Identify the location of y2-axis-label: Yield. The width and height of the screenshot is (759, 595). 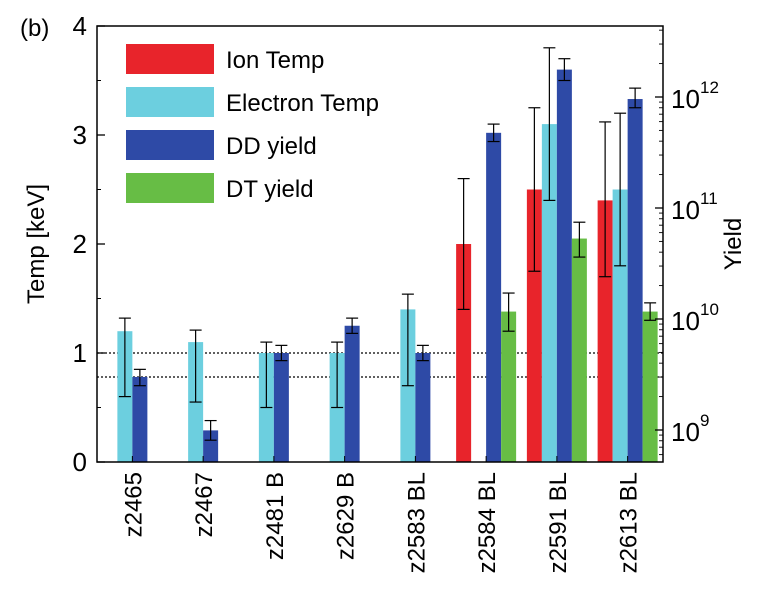
(733, 244).